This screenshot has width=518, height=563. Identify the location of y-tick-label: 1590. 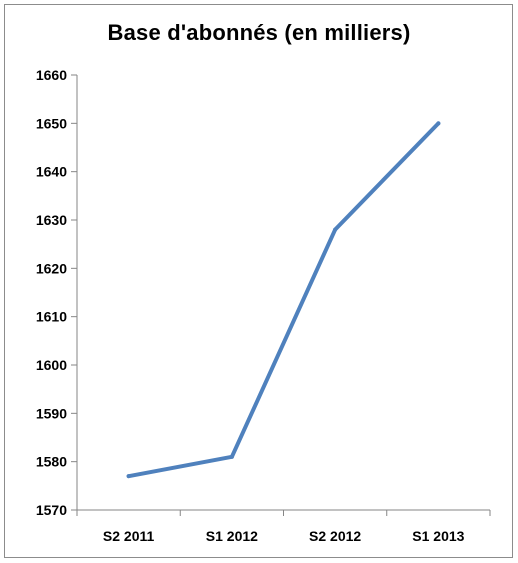
(51, 413).